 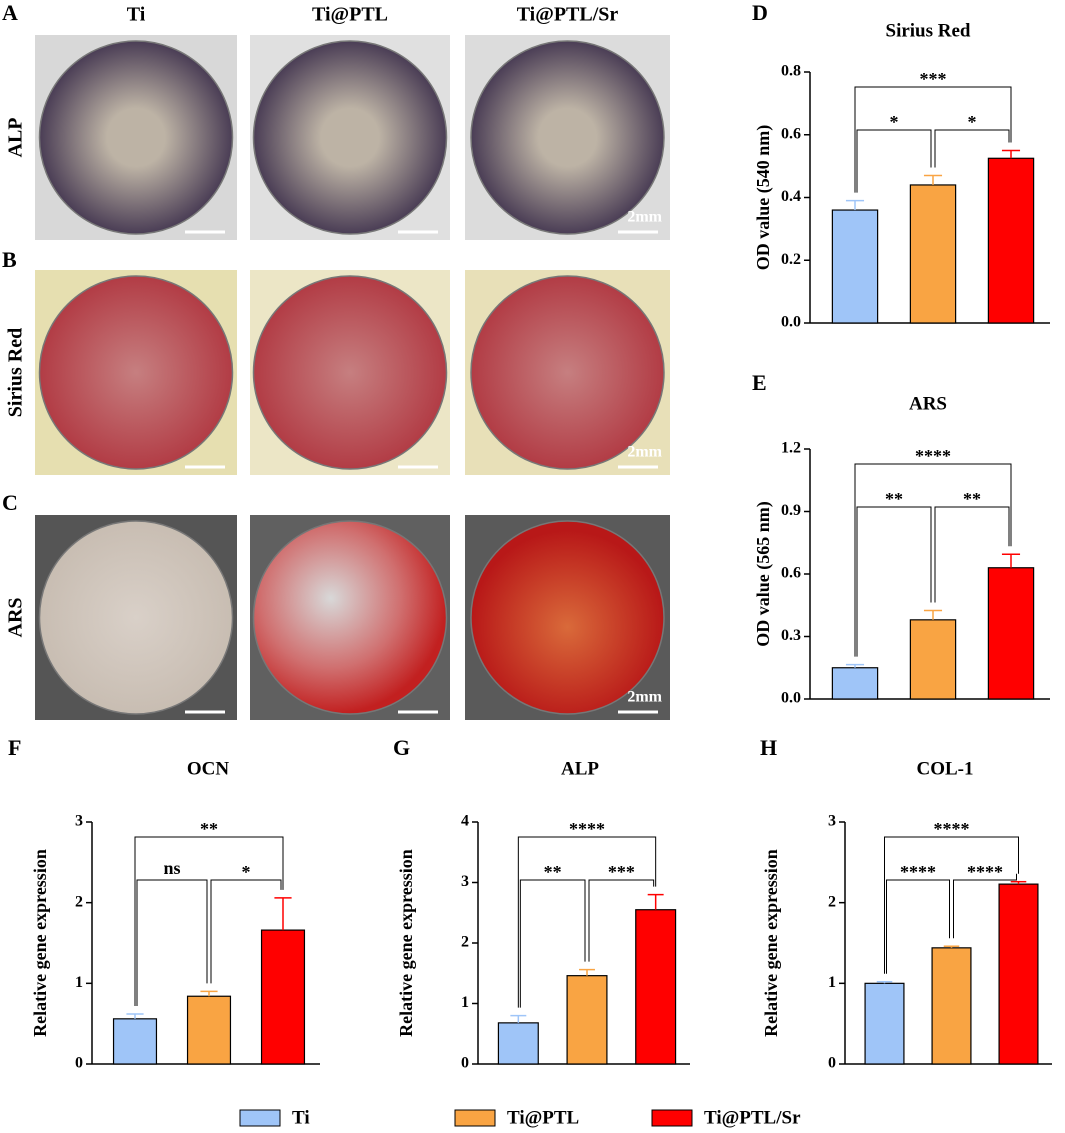 I want to click on panel-letter: F, so click(x=14, y=747).